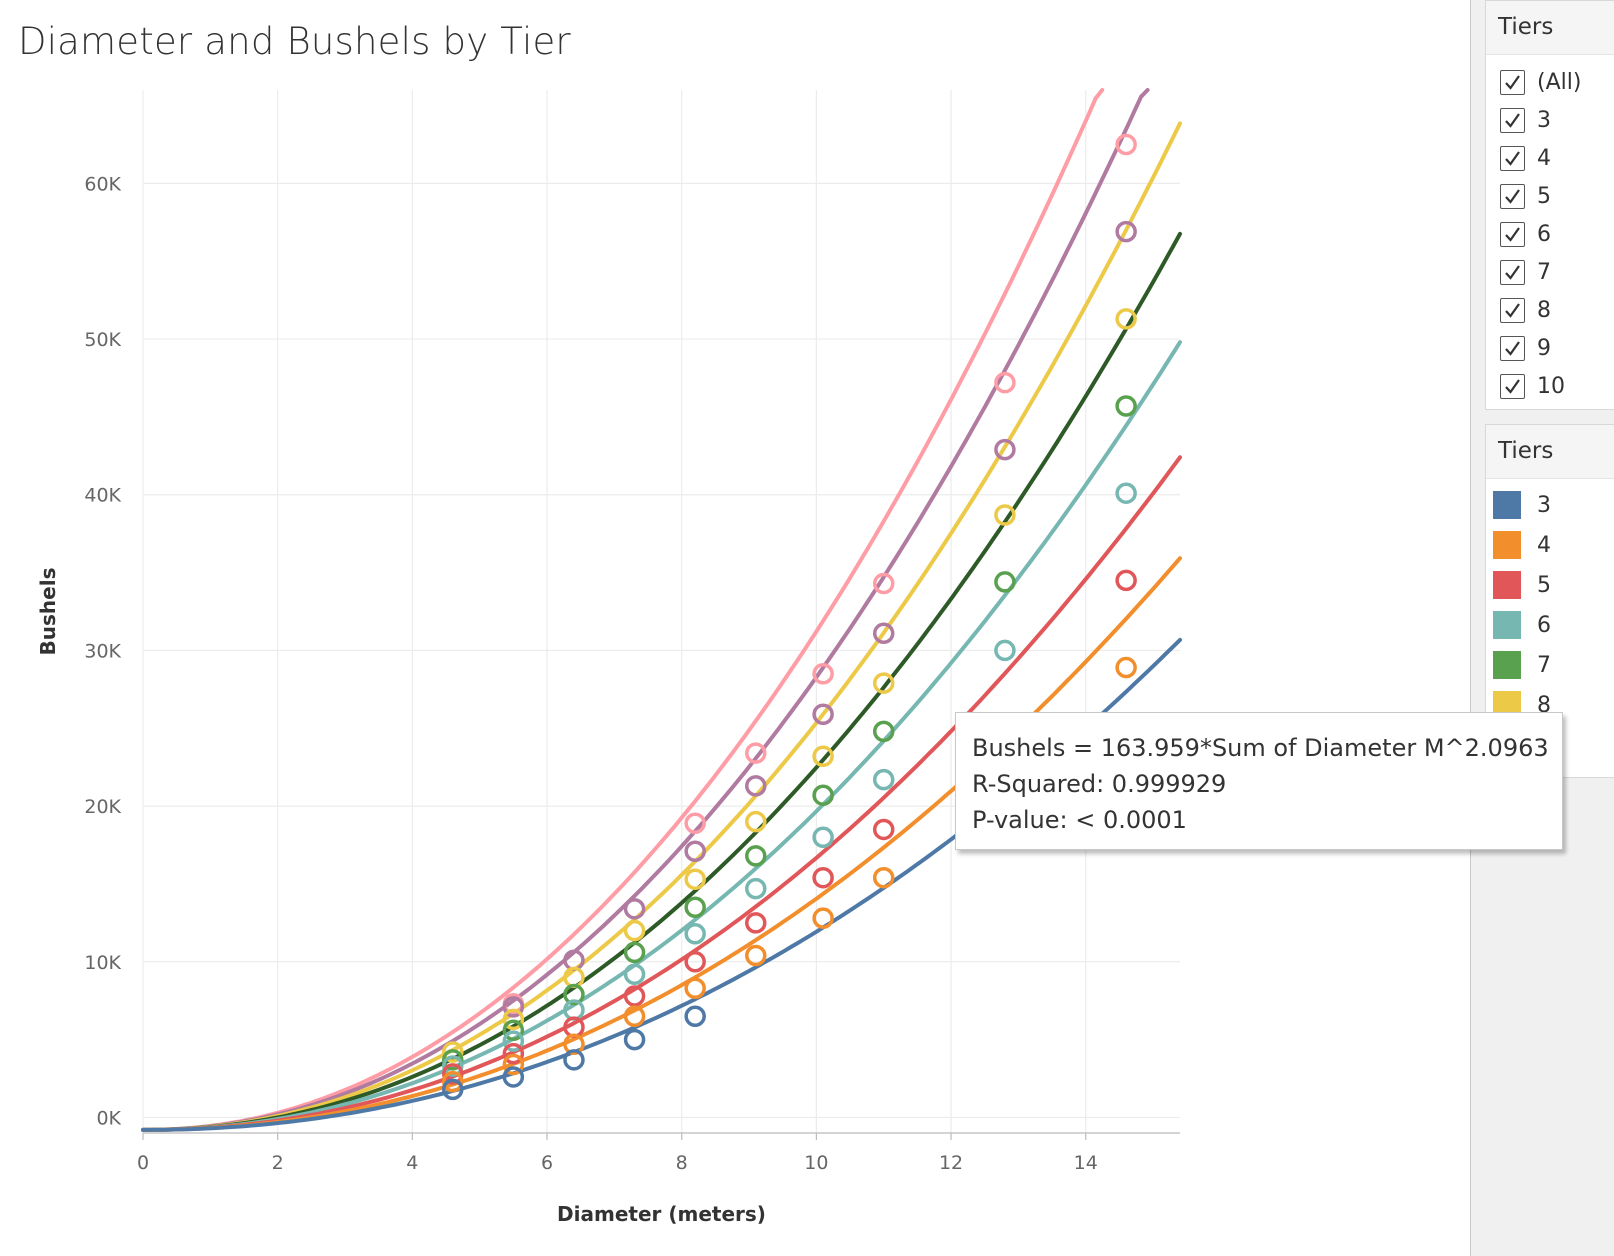  What do you see at coordinates (1550, 196) in the screenshot?
I see `filter-item: 5` at bounding box center [1550, 196].